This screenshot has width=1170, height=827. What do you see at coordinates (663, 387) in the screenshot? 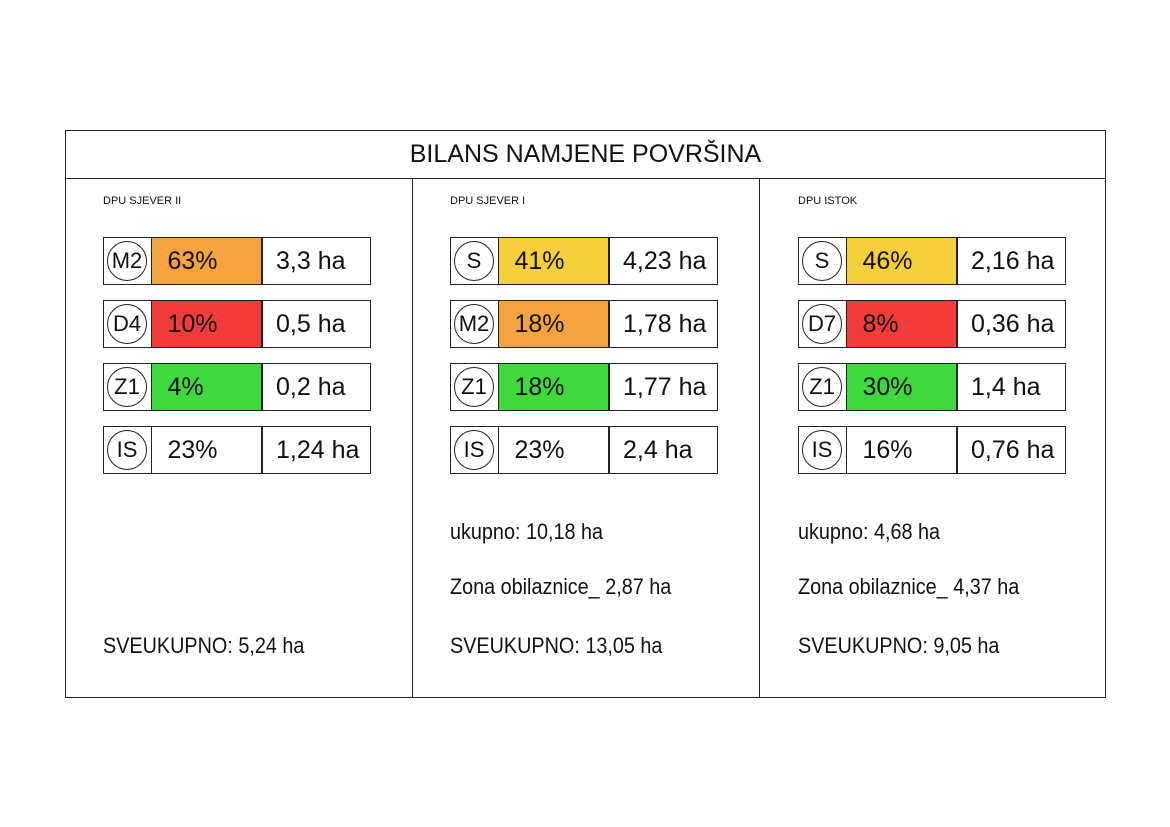
I see `area-cell: 1,77 ha` at bounding box center [663, 387].